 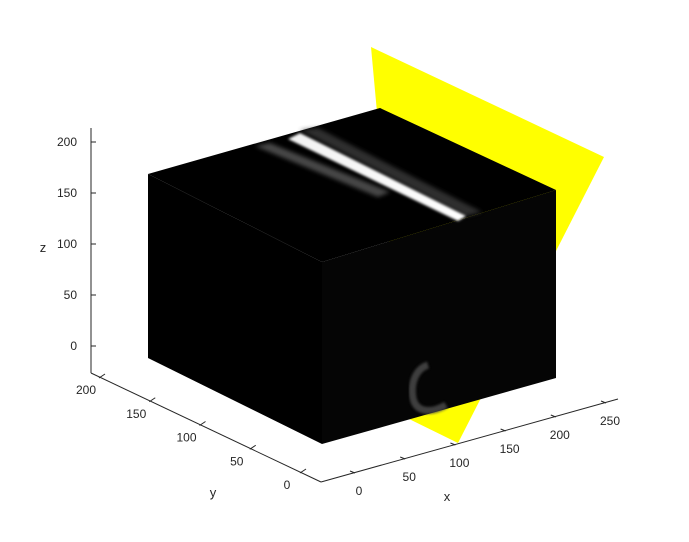 What do you see at coordinates (459, 463) in the screenshot?
I see `x-tick-label: 100` at bounding box center [459, 463].